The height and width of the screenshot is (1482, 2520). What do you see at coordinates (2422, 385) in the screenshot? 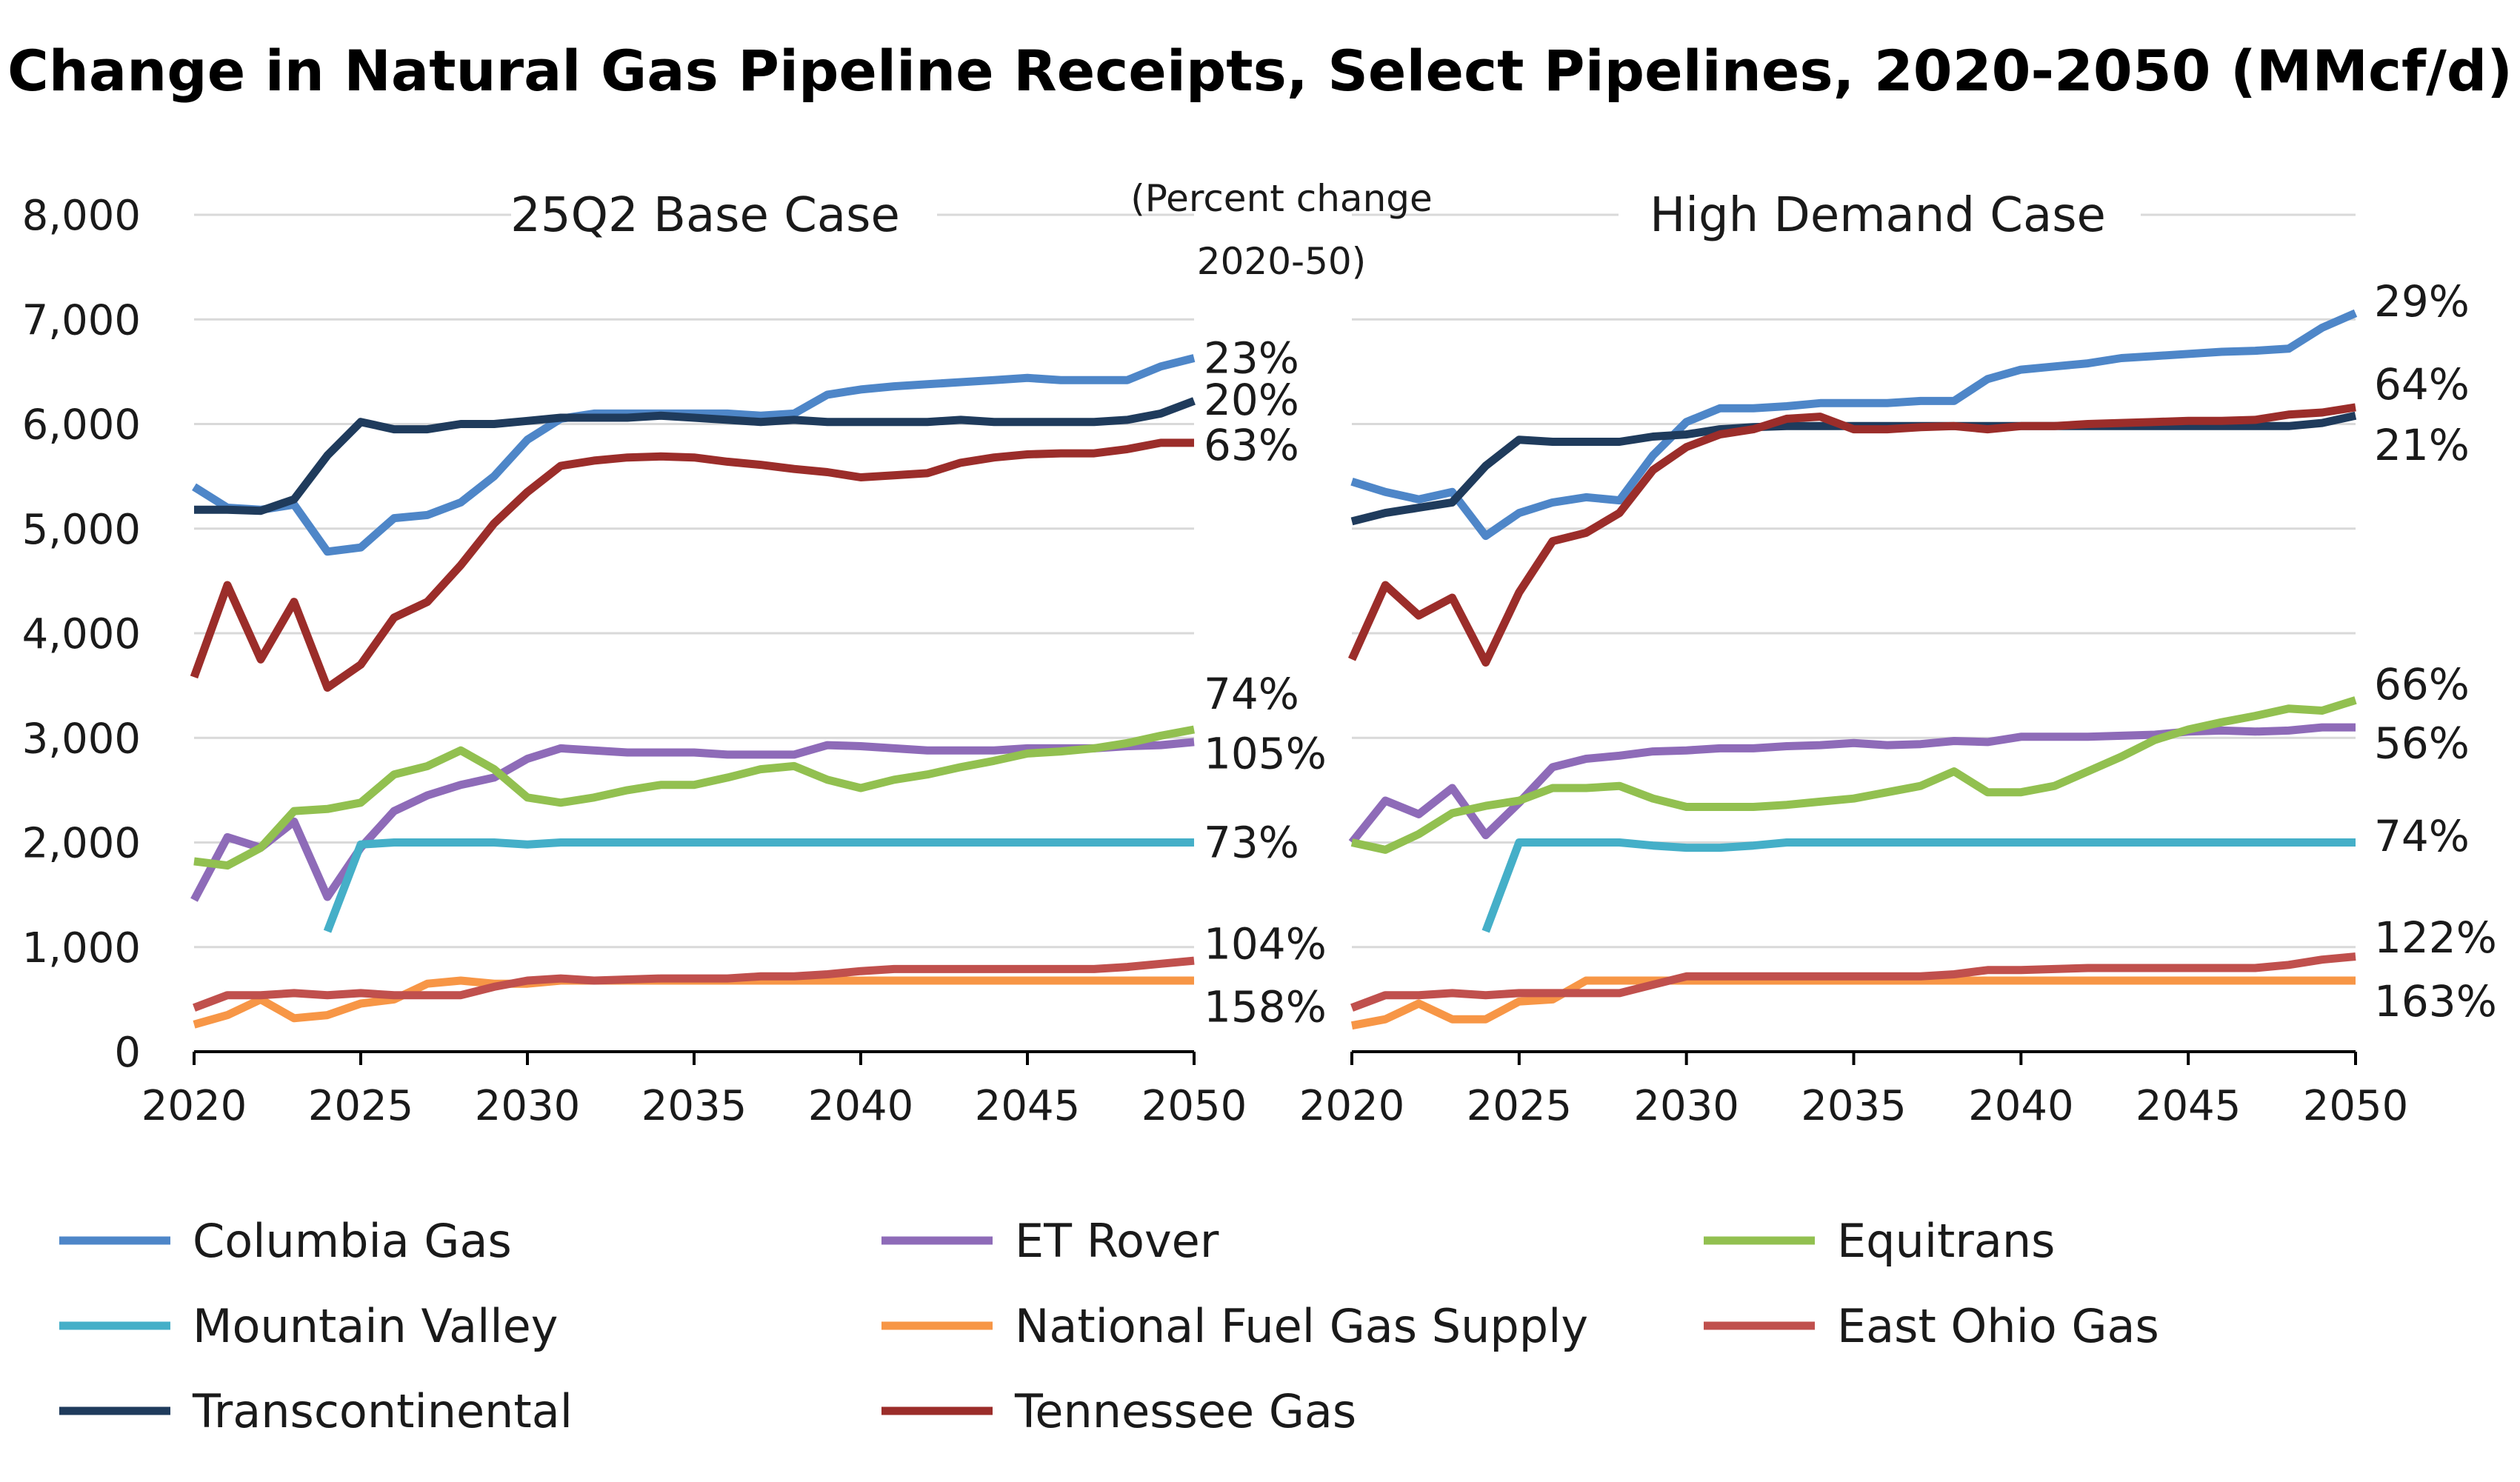
I see `end-percent-label: 64%` at bounding box center [2422, 385].